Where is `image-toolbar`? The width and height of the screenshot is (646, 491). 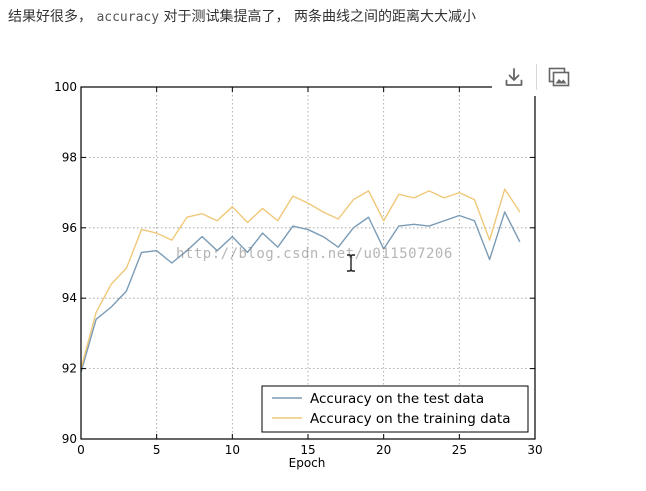 image-toolbar is located at coordinates (540, 77).